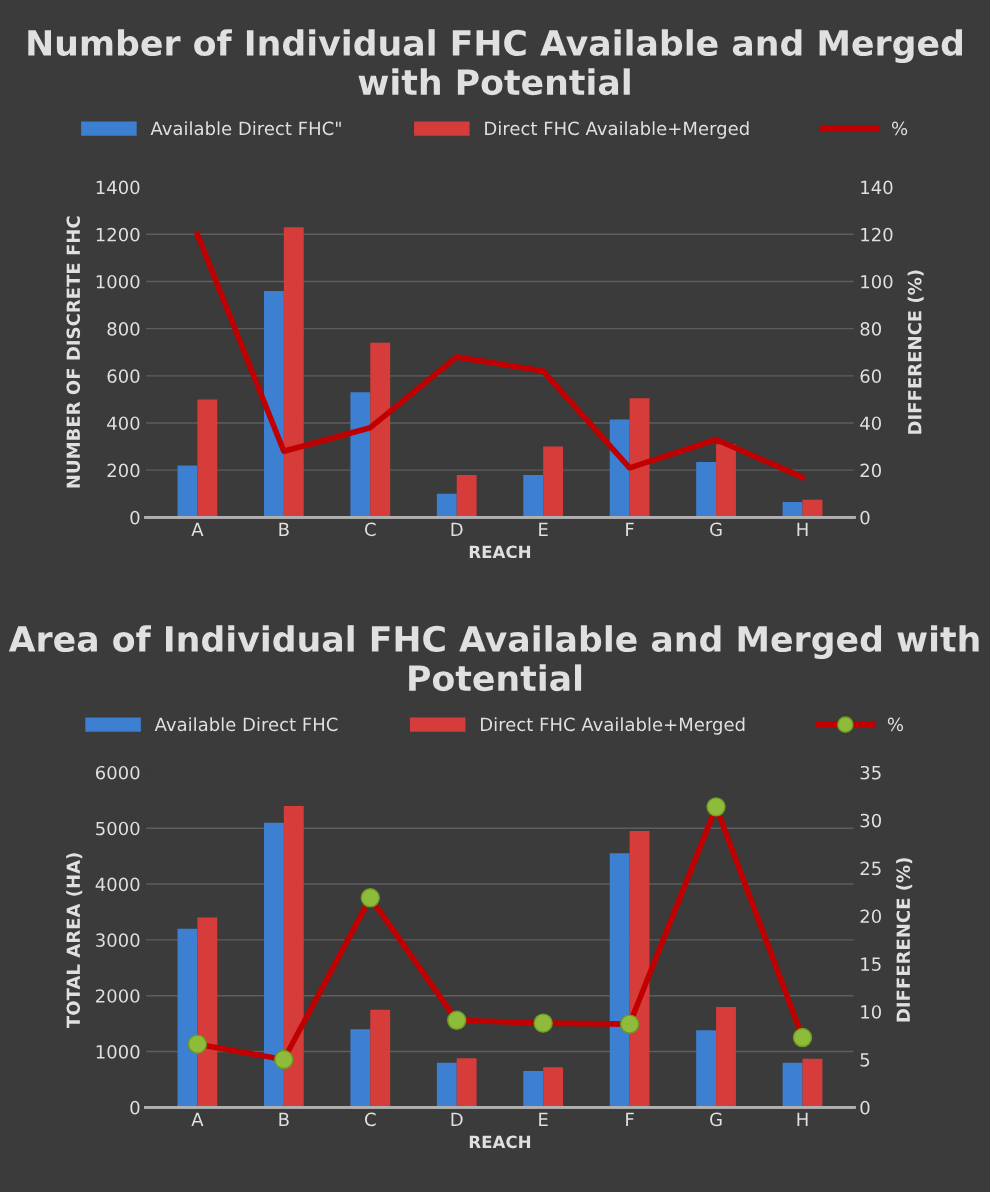 The height and width of the screenshot is (1192, 990). What do you see at coordinates (871, 423) in the screenshot?
I see `y2-tick-label: 40` at bounding box center [871, 423].